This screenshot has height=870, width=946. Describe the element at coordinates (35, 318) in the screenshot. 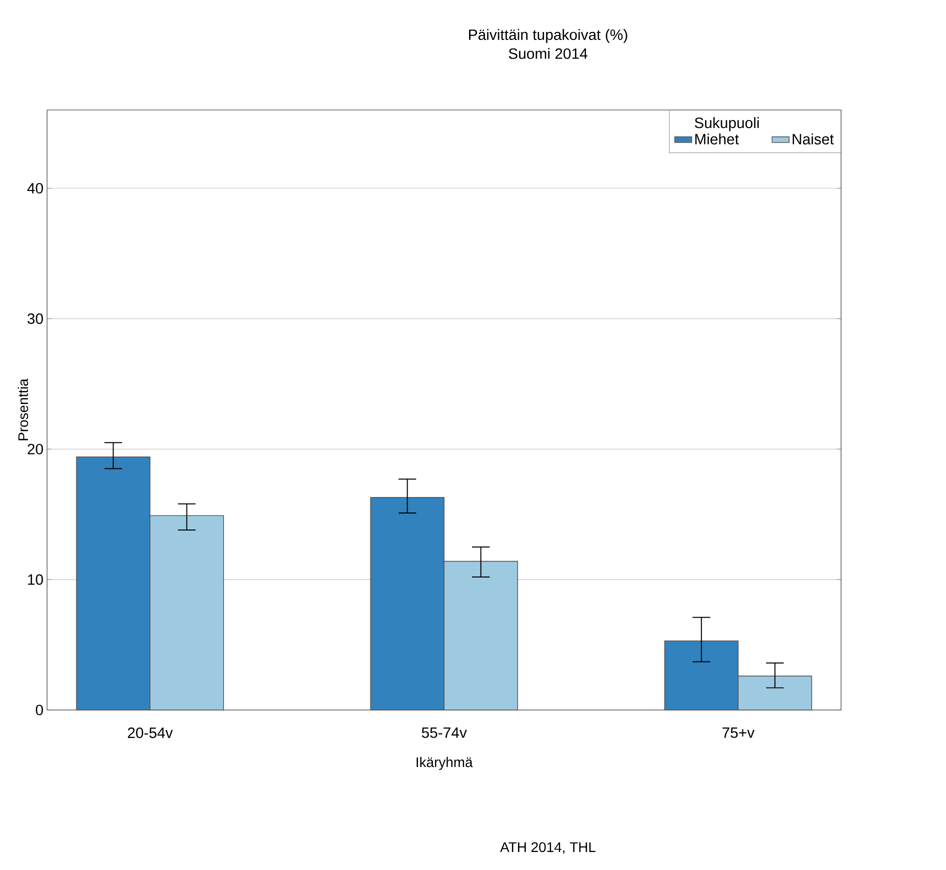

I see `y-tick-label: 30` at that location.